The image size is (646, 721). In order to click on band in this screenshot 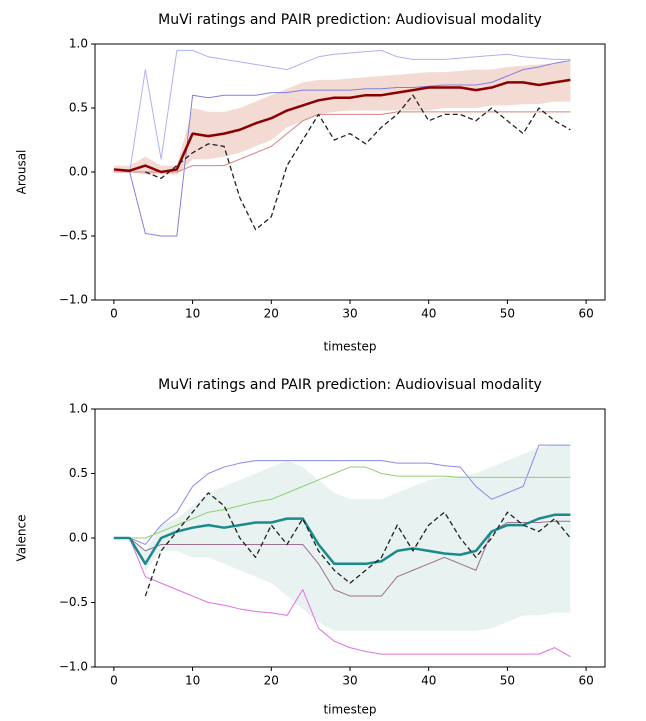, I will do `click(342, 118)`.